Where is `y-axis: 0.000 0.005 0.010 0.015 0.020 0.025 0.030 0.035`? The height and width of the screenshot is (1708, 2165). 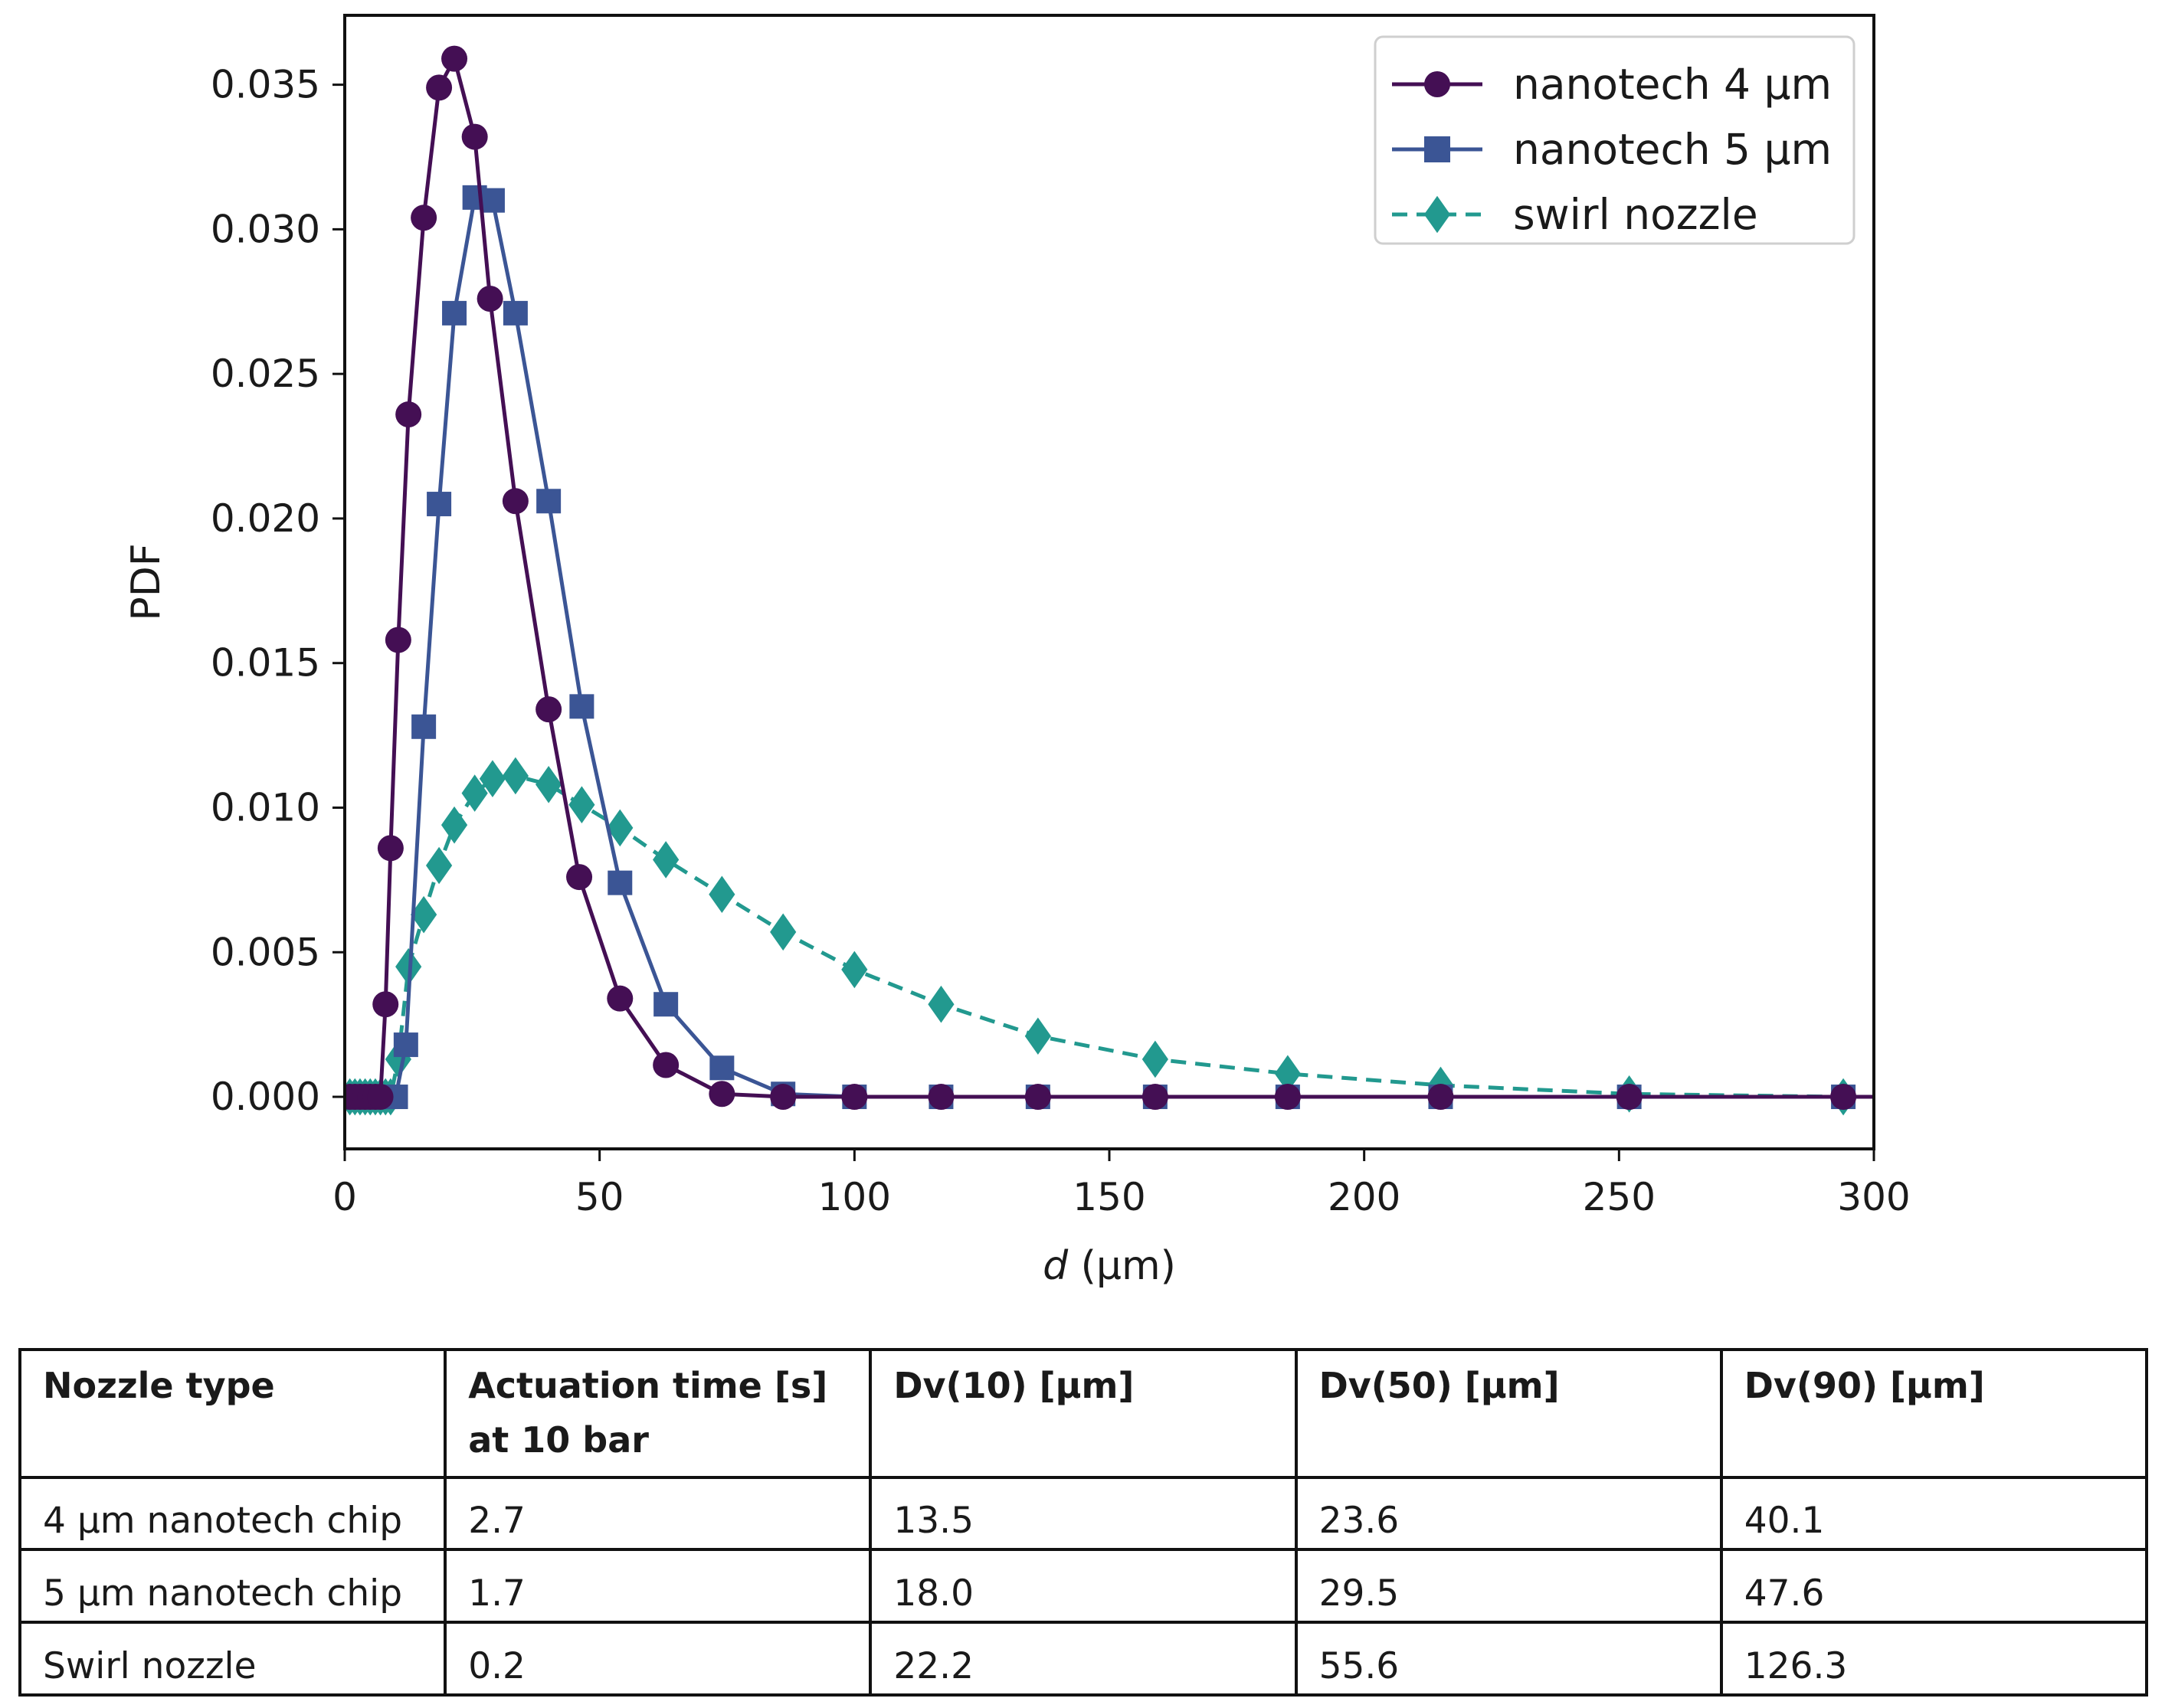
y-axis: 0.000 0.005 0.010 0.015 0.020 0.025 0.030 0.035 is located at coordinates (278, 591).